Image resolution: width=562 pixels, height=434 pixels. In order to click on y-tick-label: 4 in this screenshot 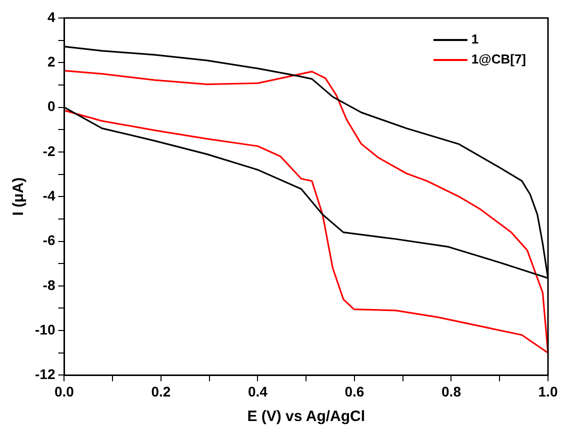, I will do `click(51, 16)`.